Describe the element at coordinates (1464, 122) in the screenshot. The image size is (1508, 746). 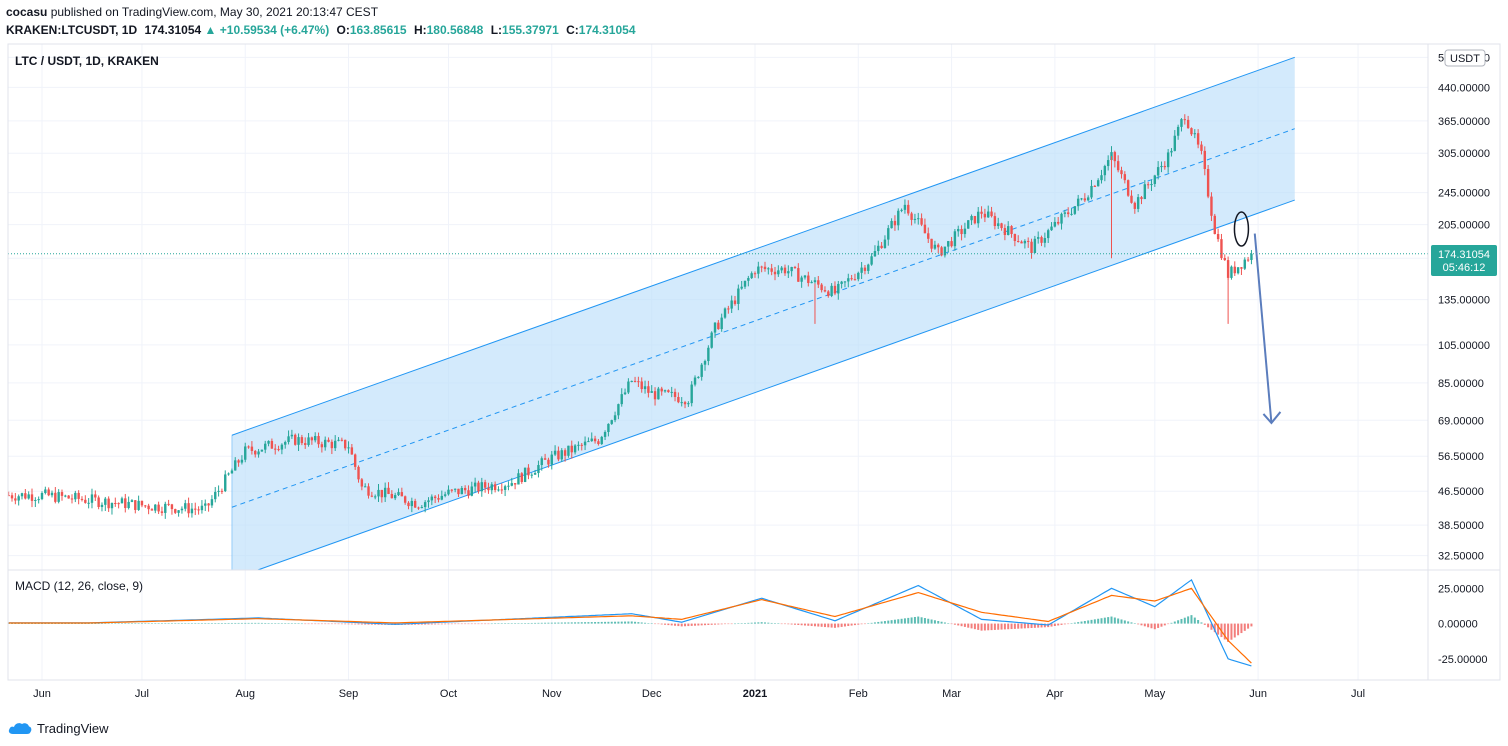
I see `price-axis-label: 365.00000` at that location.